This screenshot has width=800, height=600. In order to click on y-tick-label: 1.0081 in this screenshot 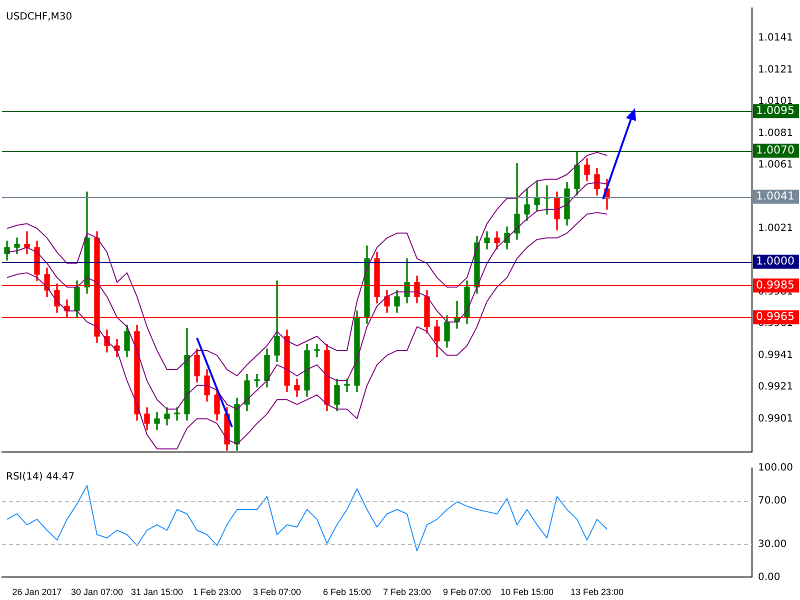, I will do `click(775, 133)`.